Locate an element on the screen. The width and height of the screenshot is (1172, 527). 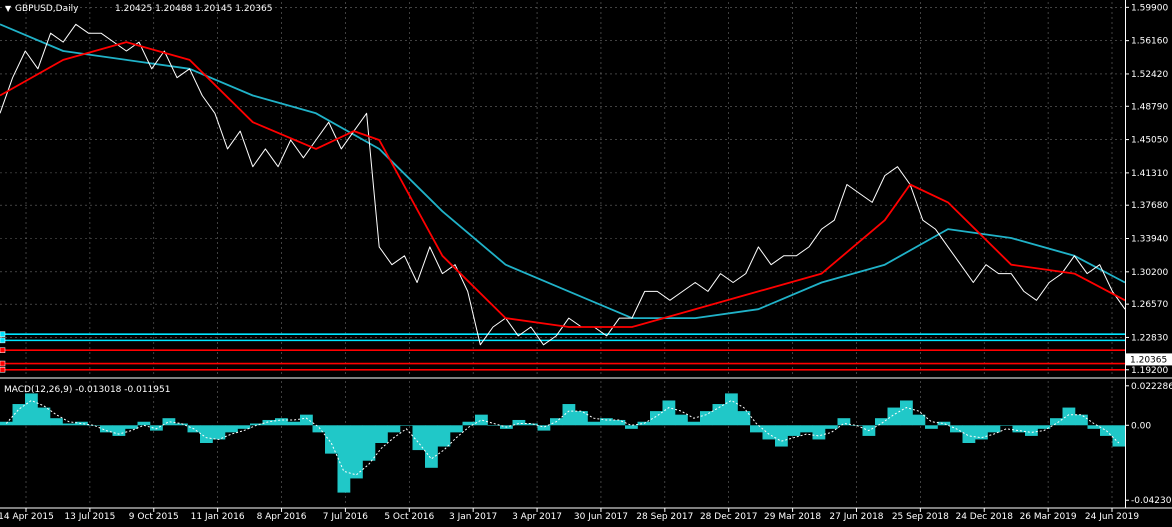
y-tick-label: 1.19200 is located at coordinates (1149, 371).